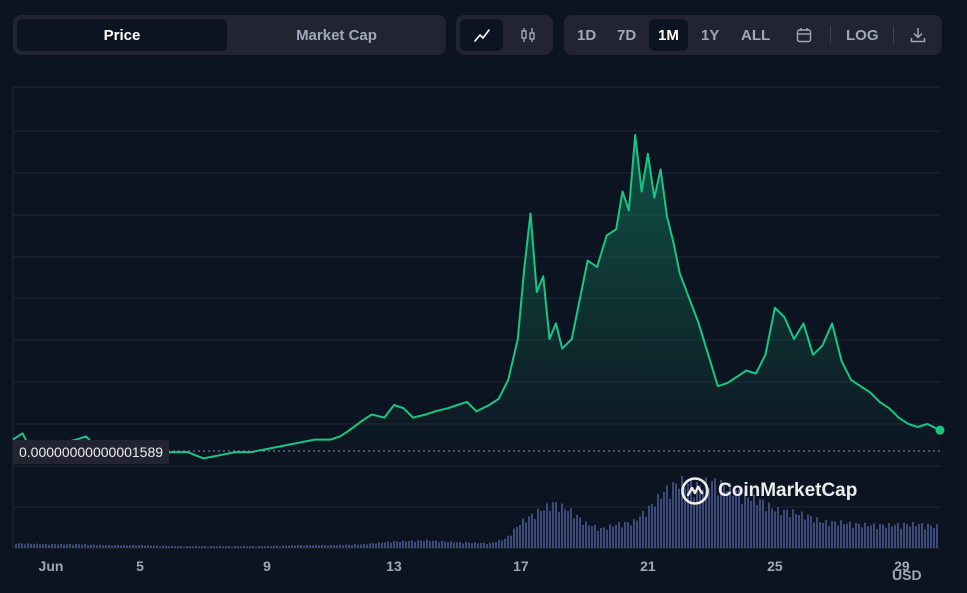 The height and width of the screenshot is (593, 967). I want to click on log-scale-button: LOG, so click(862, 35).